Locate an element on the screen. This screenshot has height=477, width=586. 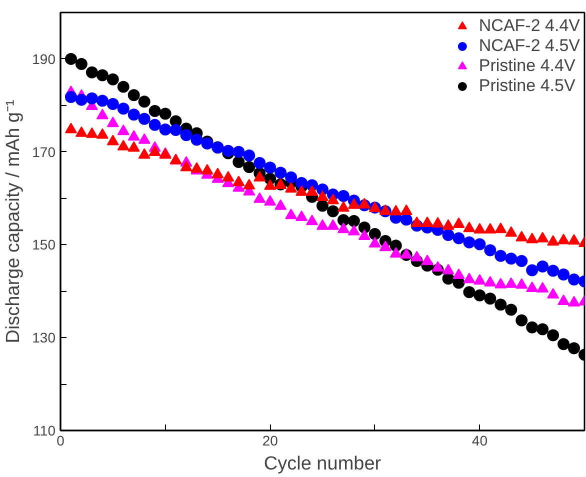
y-tick-label: 190 is located at coordinates (44, 58).